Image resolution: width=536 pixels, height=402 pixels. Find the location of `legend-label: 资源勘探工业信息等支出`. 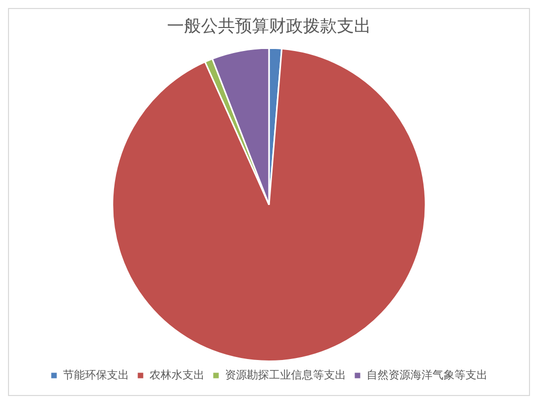

legend-label: 资源勘探工业信息等支出 is located at coordinates (285, 375).